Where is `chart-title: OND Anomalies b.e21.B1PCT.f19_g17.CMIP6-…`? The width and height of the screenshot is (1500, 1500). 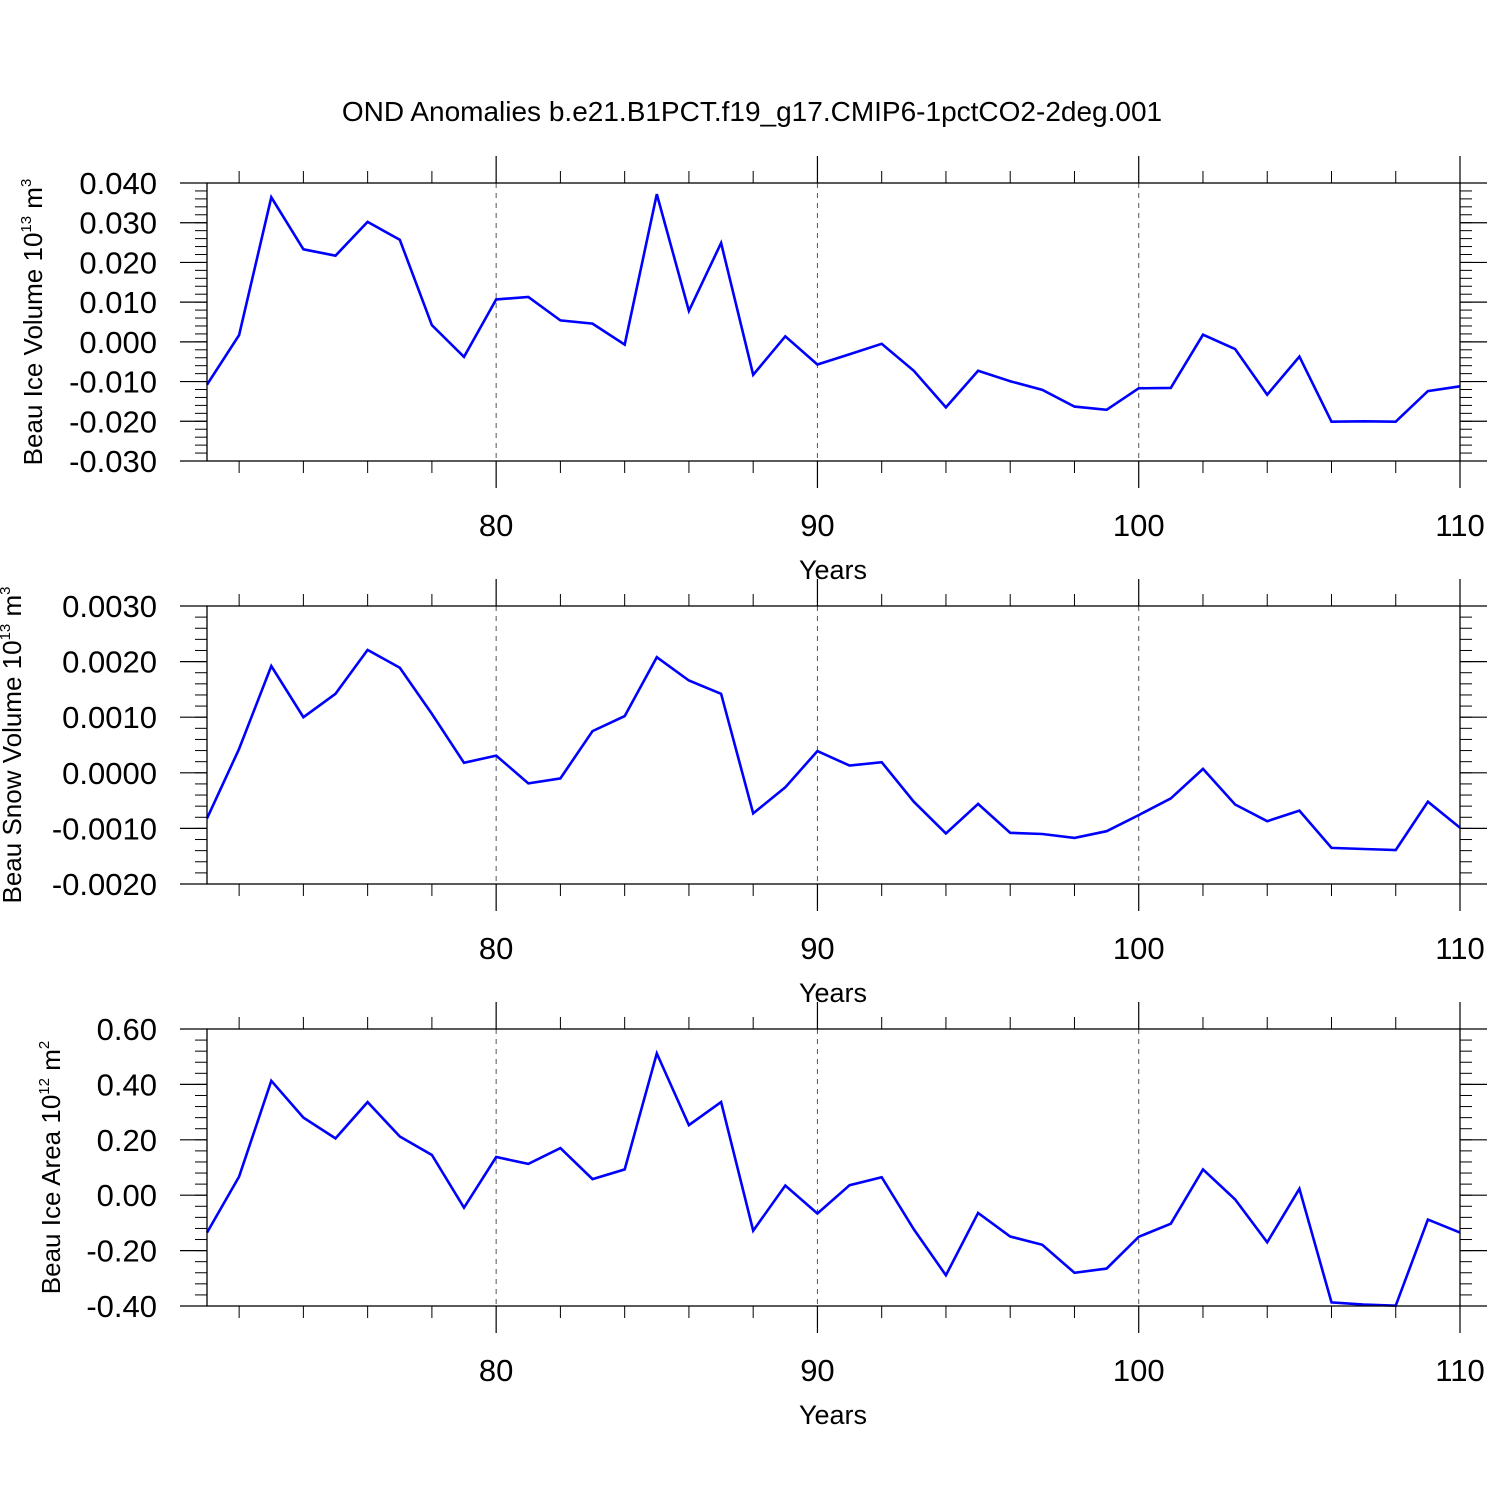
chart-title: OND Anomalies b.e21.B1PCT.f19_g17.CMIP6-… is located at coordinates (752, 111).